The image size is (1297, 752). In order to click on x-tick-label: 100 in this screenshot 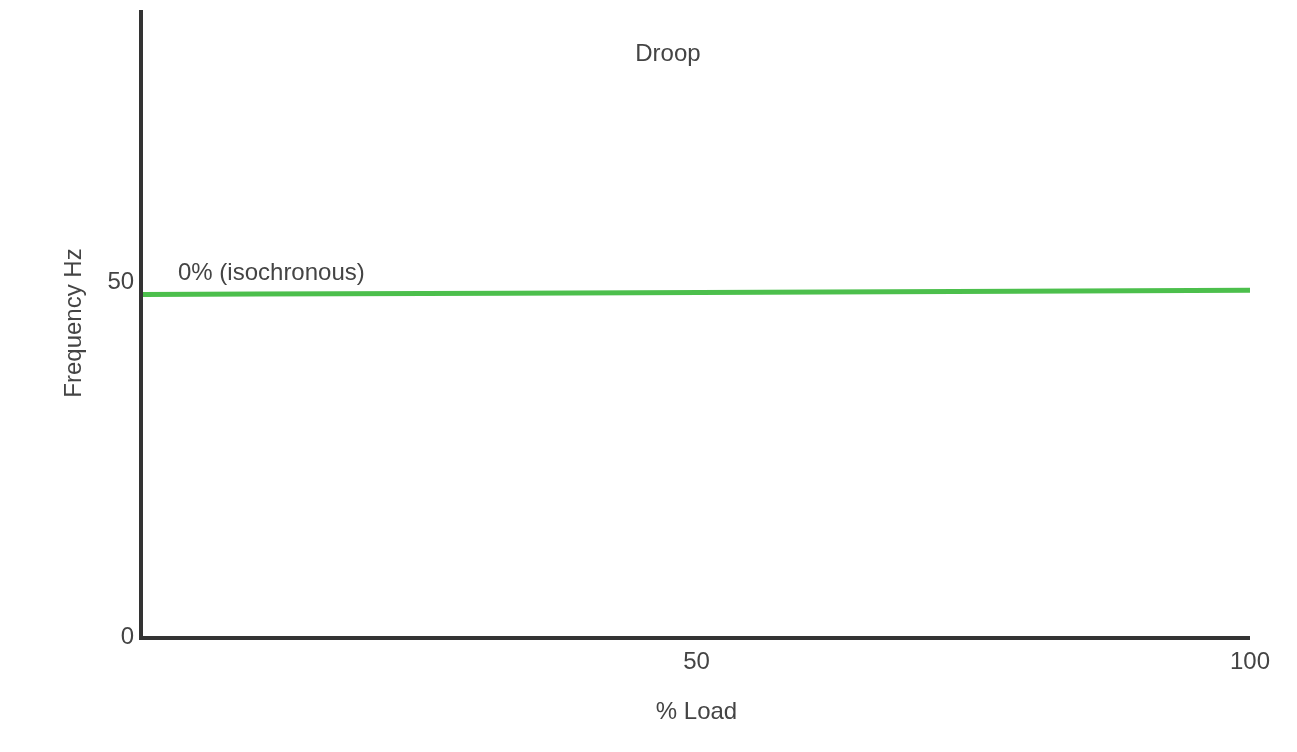, I will do `click(1250, 660)`.